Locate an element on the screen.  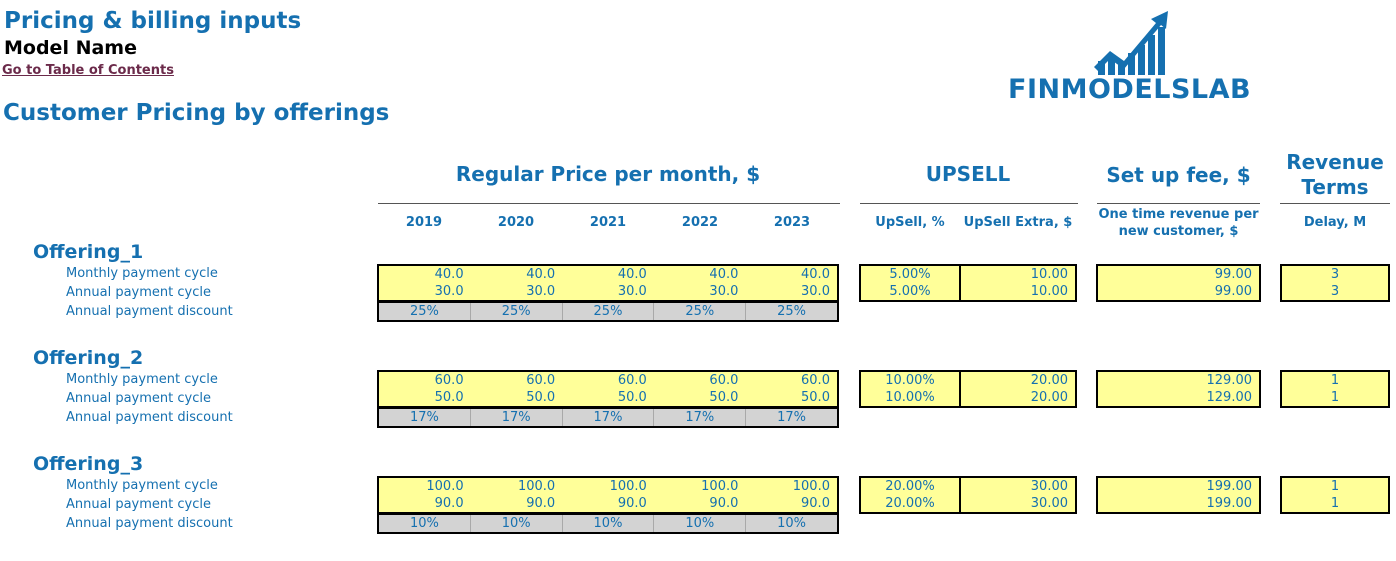
logo-text: FINMODELSLAB is located at coordinates (1130, 89).